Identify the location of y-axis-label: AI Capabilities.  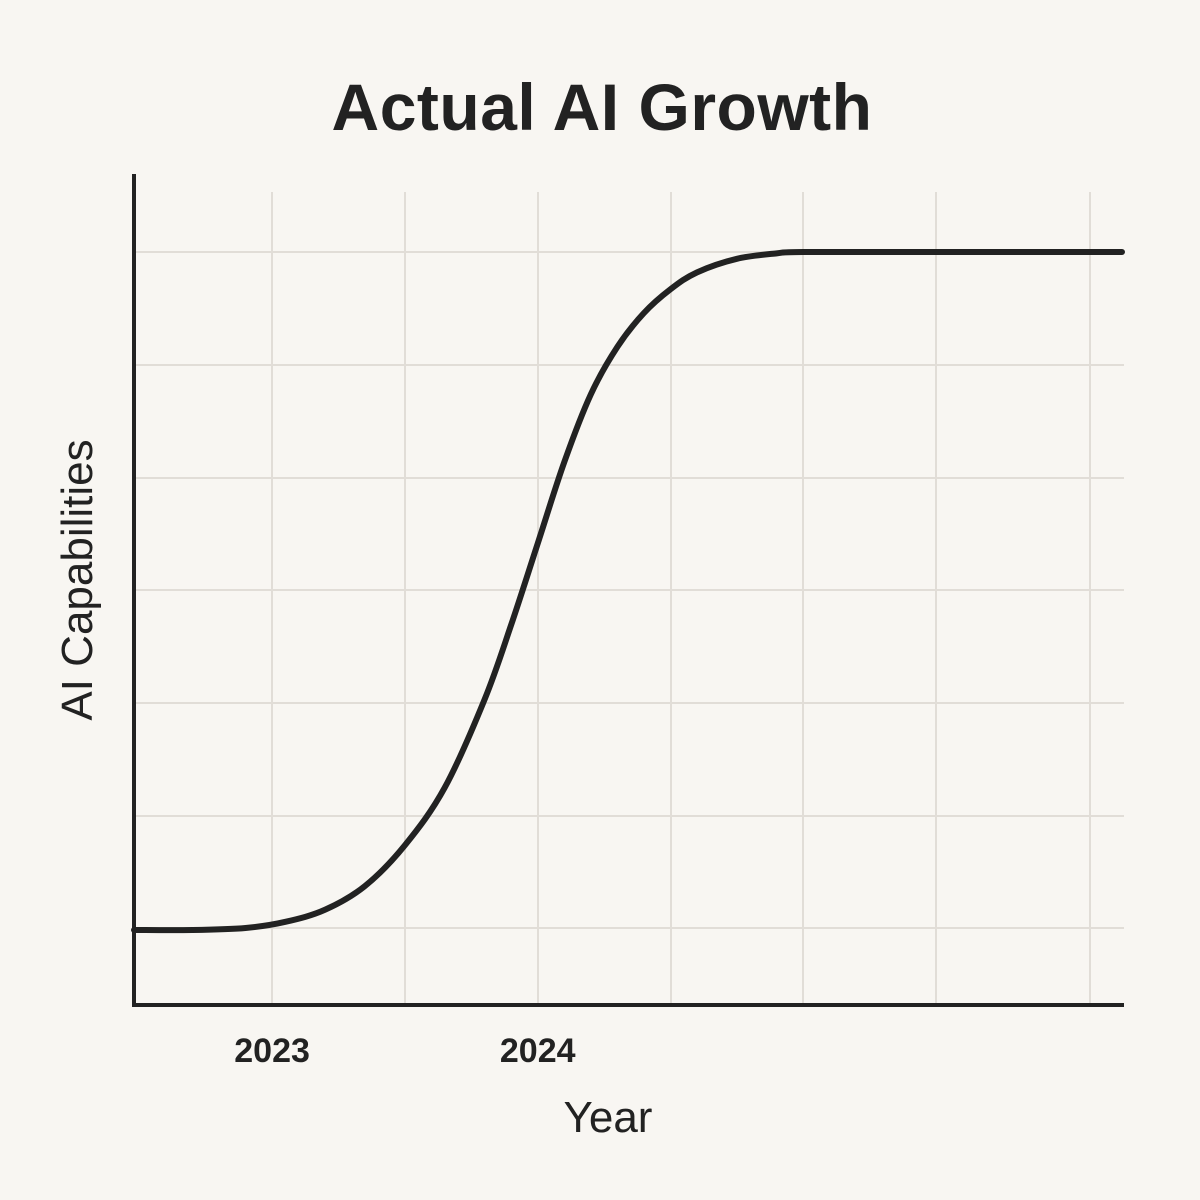
(77, 579).